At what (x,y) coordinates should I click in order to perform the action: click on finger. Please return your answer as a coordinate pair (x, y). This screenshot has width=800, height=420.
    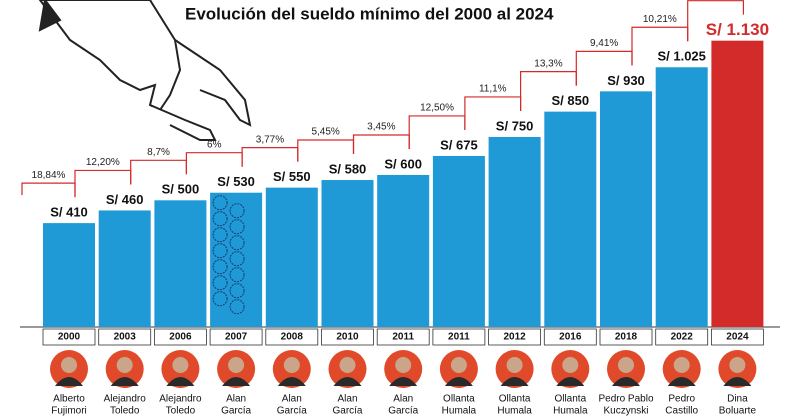
    Looking at the image, I should click on (213, 83).